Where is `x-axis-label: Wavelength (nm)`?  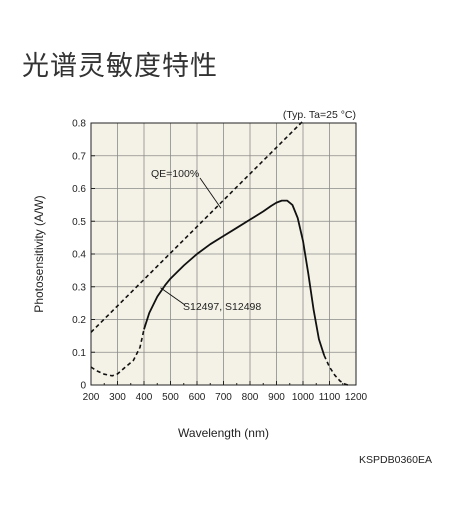 x-axis-label: Wavelength (nm) is located at coordinates (223, 433).